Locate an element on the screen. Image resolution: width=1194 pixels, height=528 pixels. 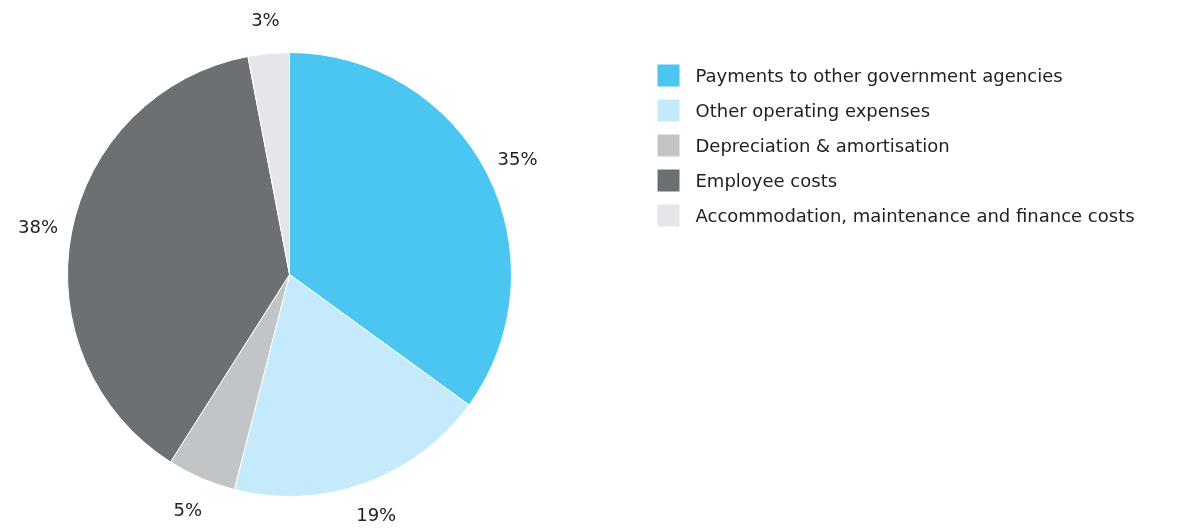
data-label: 3% is located at coordinates (265, 20).